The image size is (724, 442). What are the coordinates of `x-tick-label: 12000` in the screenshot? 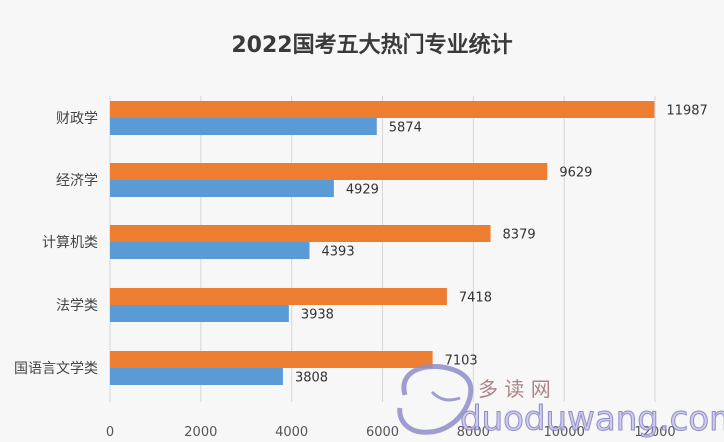 It's located at (654, 432).